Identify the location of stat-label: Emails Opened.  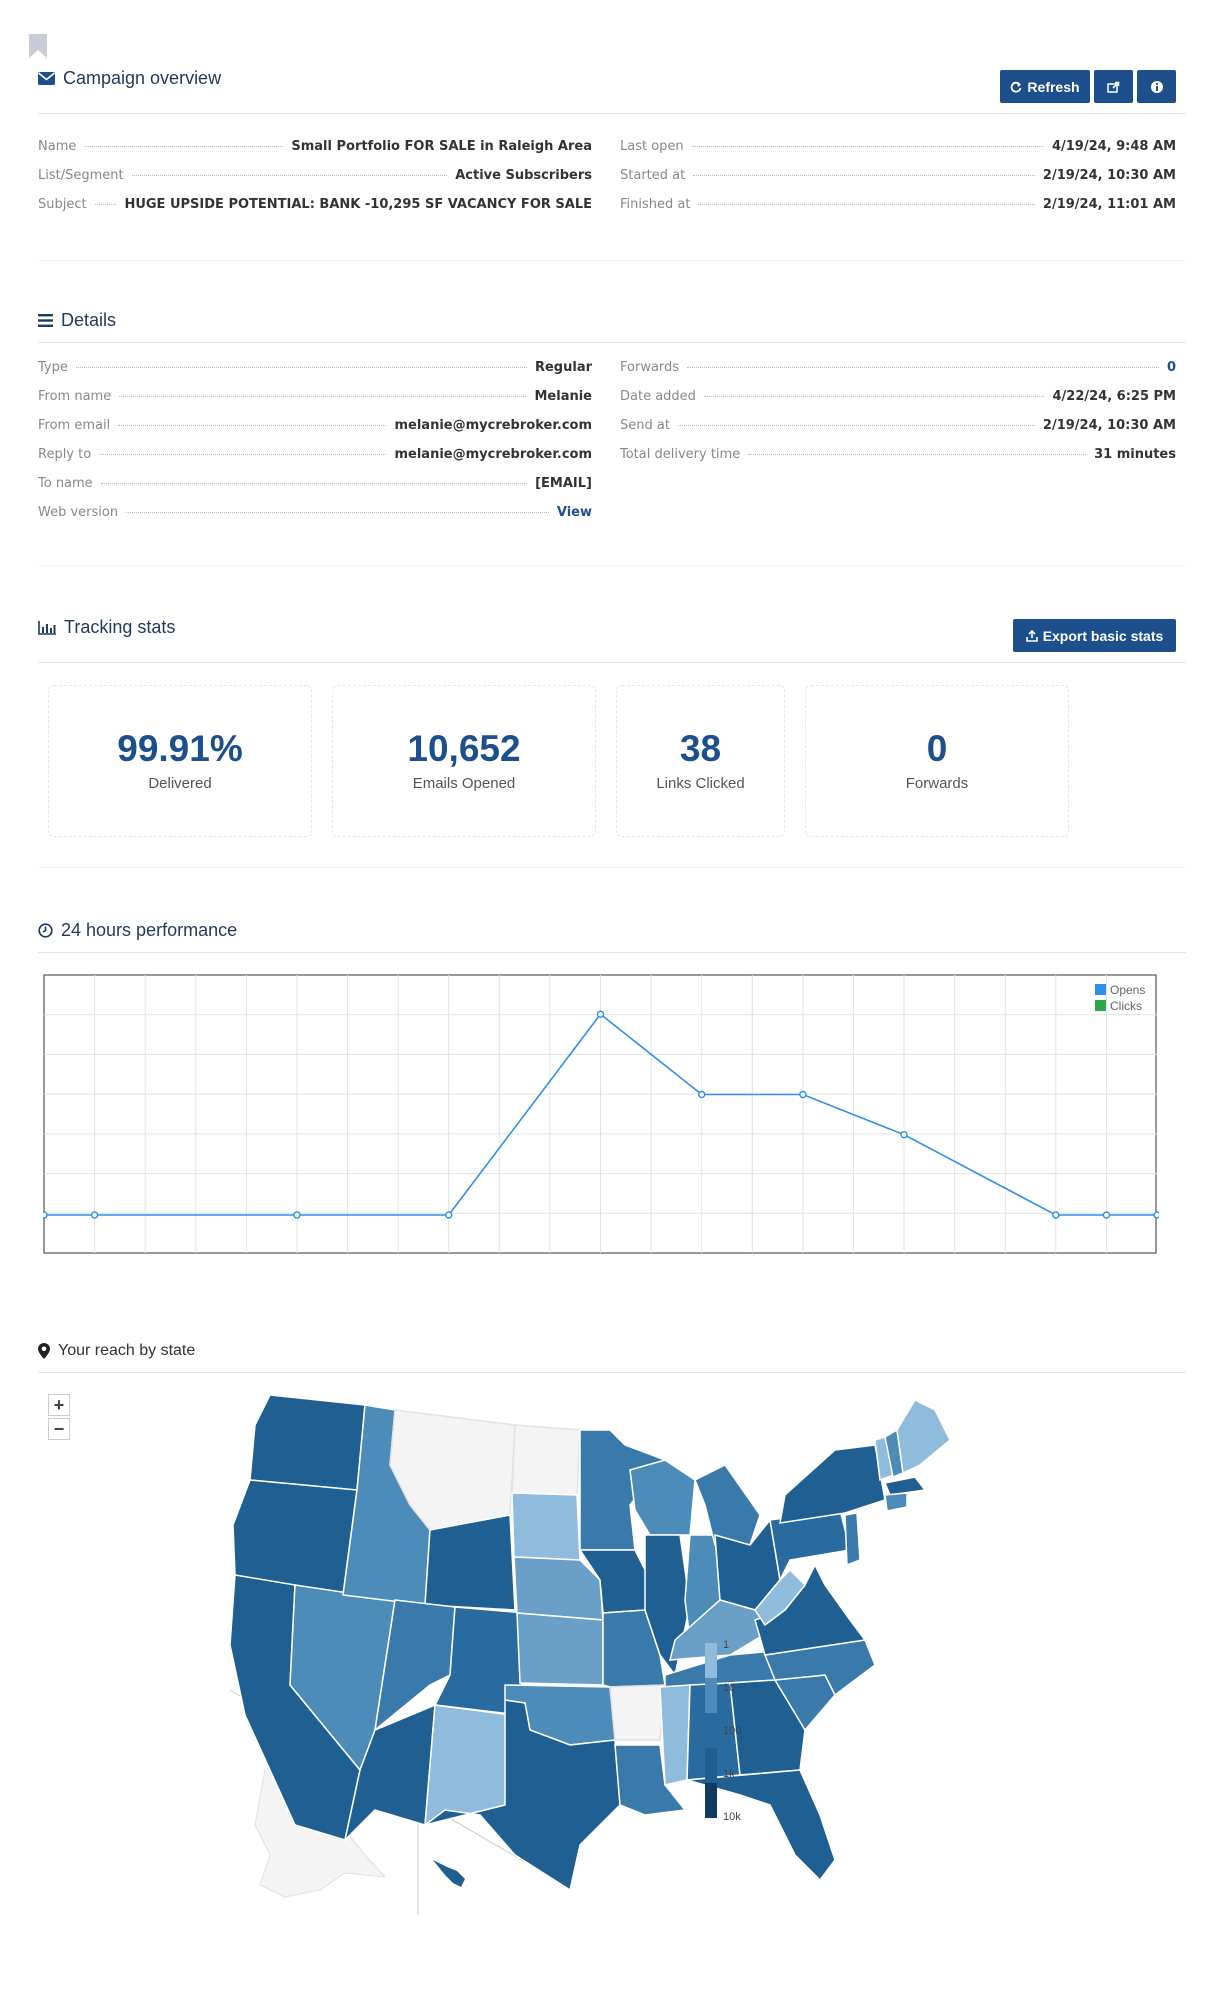
(464, 783).